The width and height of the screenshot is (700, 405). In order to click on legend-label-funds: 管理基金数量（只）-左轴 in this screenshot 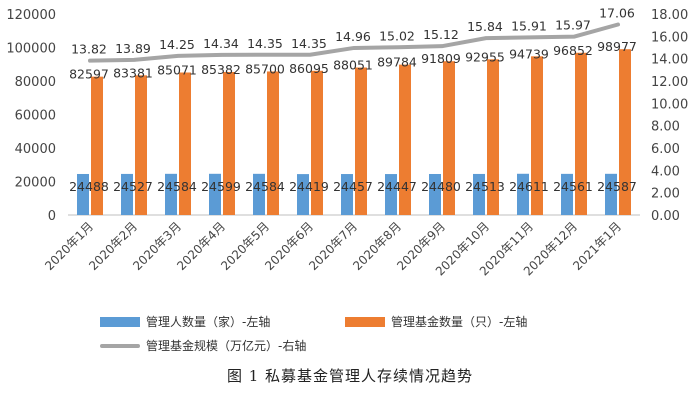, I will do `click(459, 322)`.